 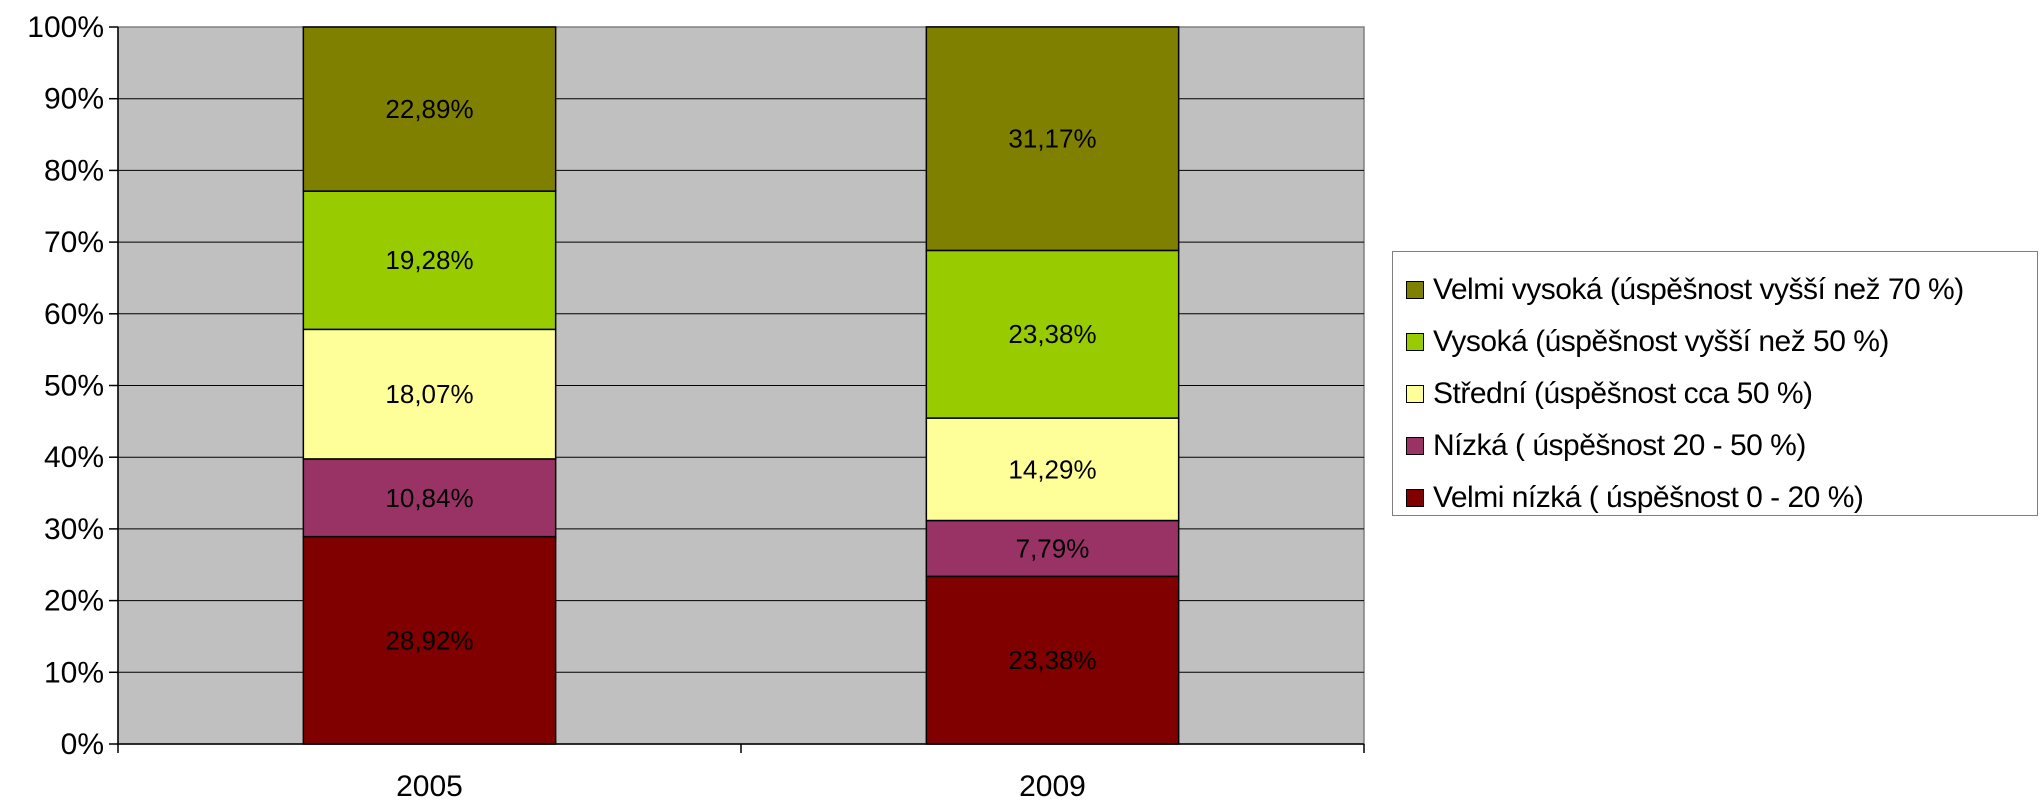 I want to click on x-tick-label: 2005, so click(x=429, y=786).